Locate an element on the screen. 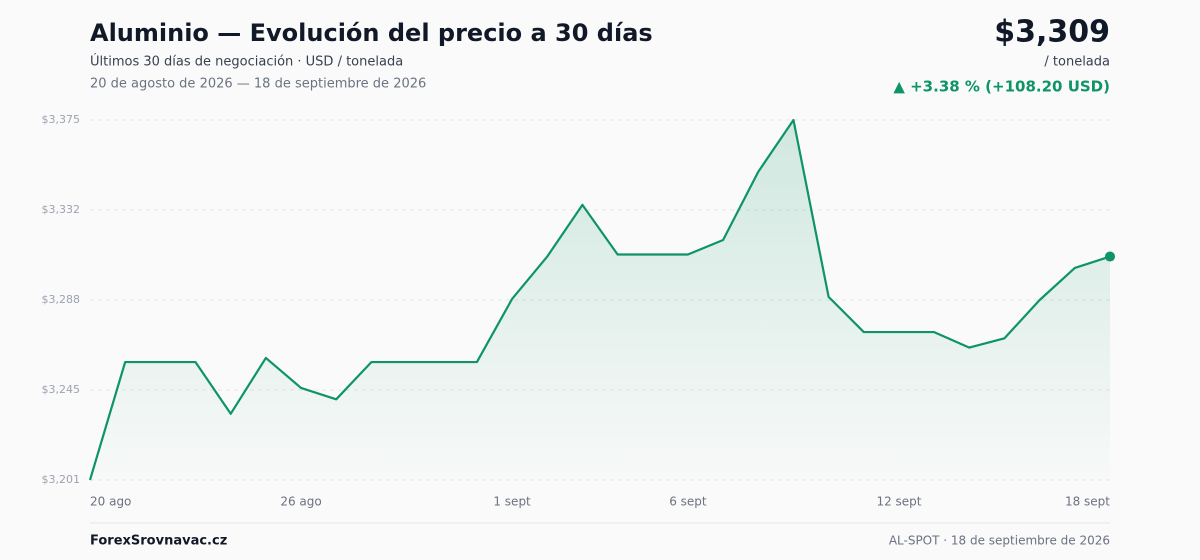 Image resolution: width=1200 pixels, height=560 pixels. end-dot is located at coordinates (1110, 256).